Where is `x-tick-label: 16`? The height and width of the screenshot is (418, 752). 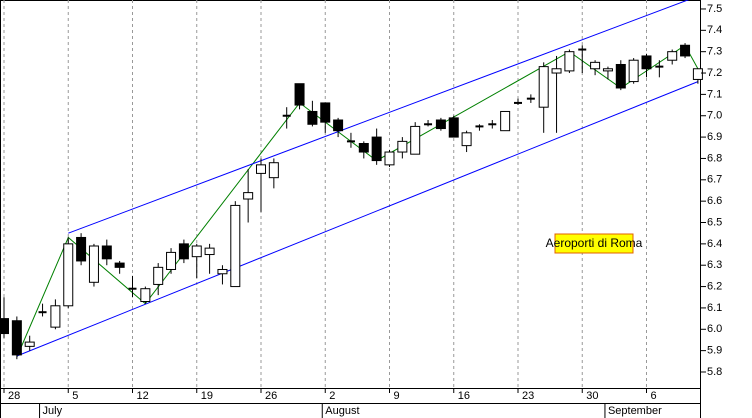
x-tick-label: 16 is located at coordinates (464, 396).